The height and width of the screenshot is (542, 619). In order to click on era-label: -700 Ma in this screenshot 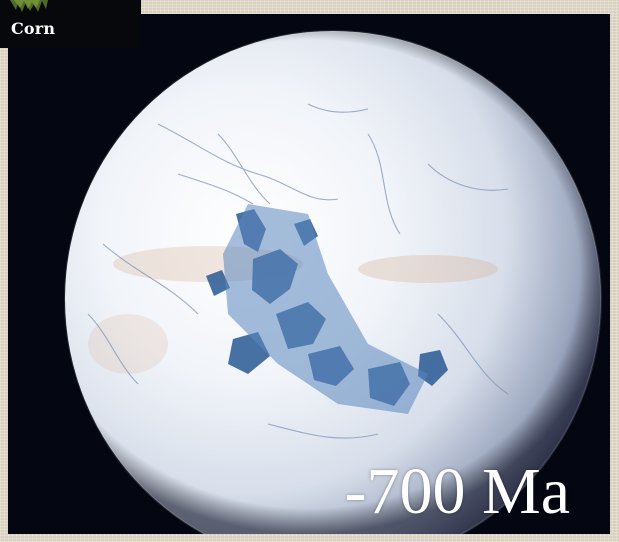, I will do `click(457, 491)`.